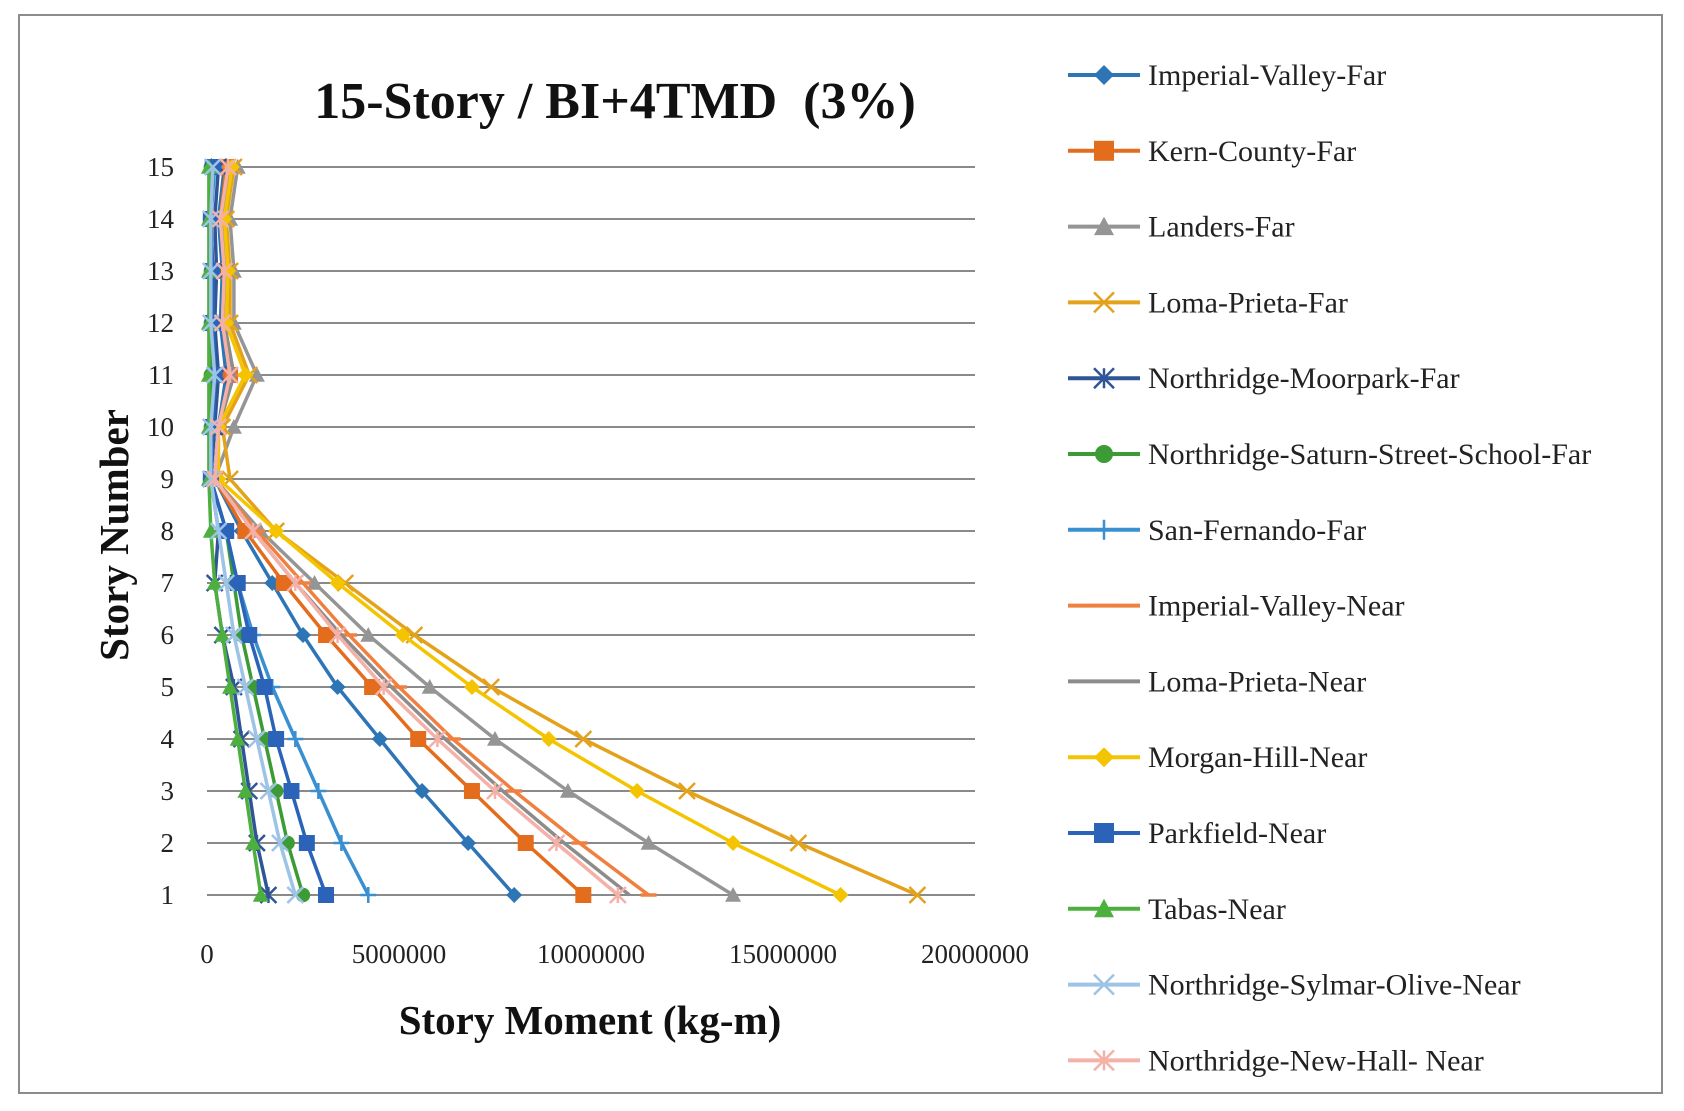 Image resolution: width=1684 pixels, height=1111 pixels. I want to click on x-tick-label: 5000000, so click(399, 954).